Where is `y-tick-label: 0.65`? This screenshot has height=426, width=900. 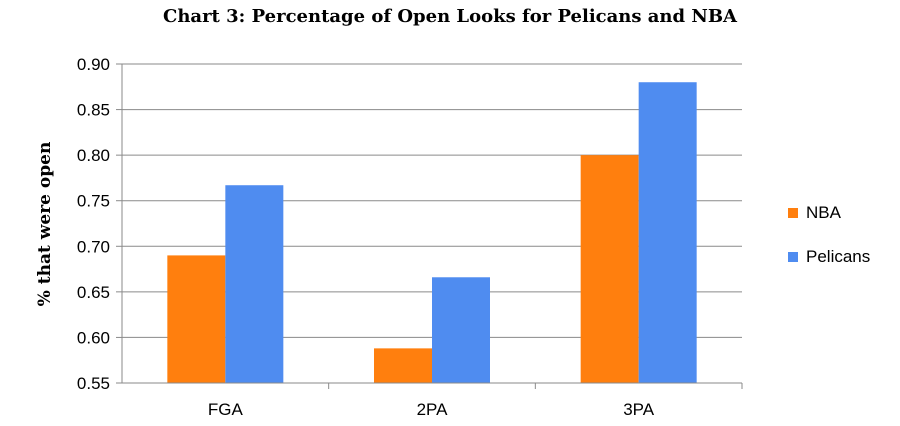 y-tick-label: 0.65 is located at coordinates (93, 292).